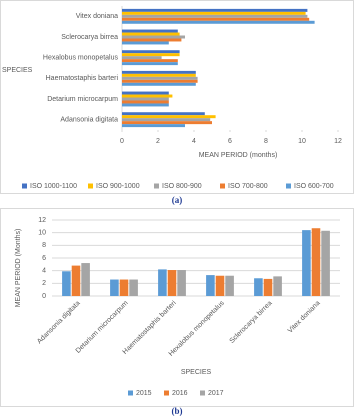  I want to click on caption: (a), so click(177, 200).